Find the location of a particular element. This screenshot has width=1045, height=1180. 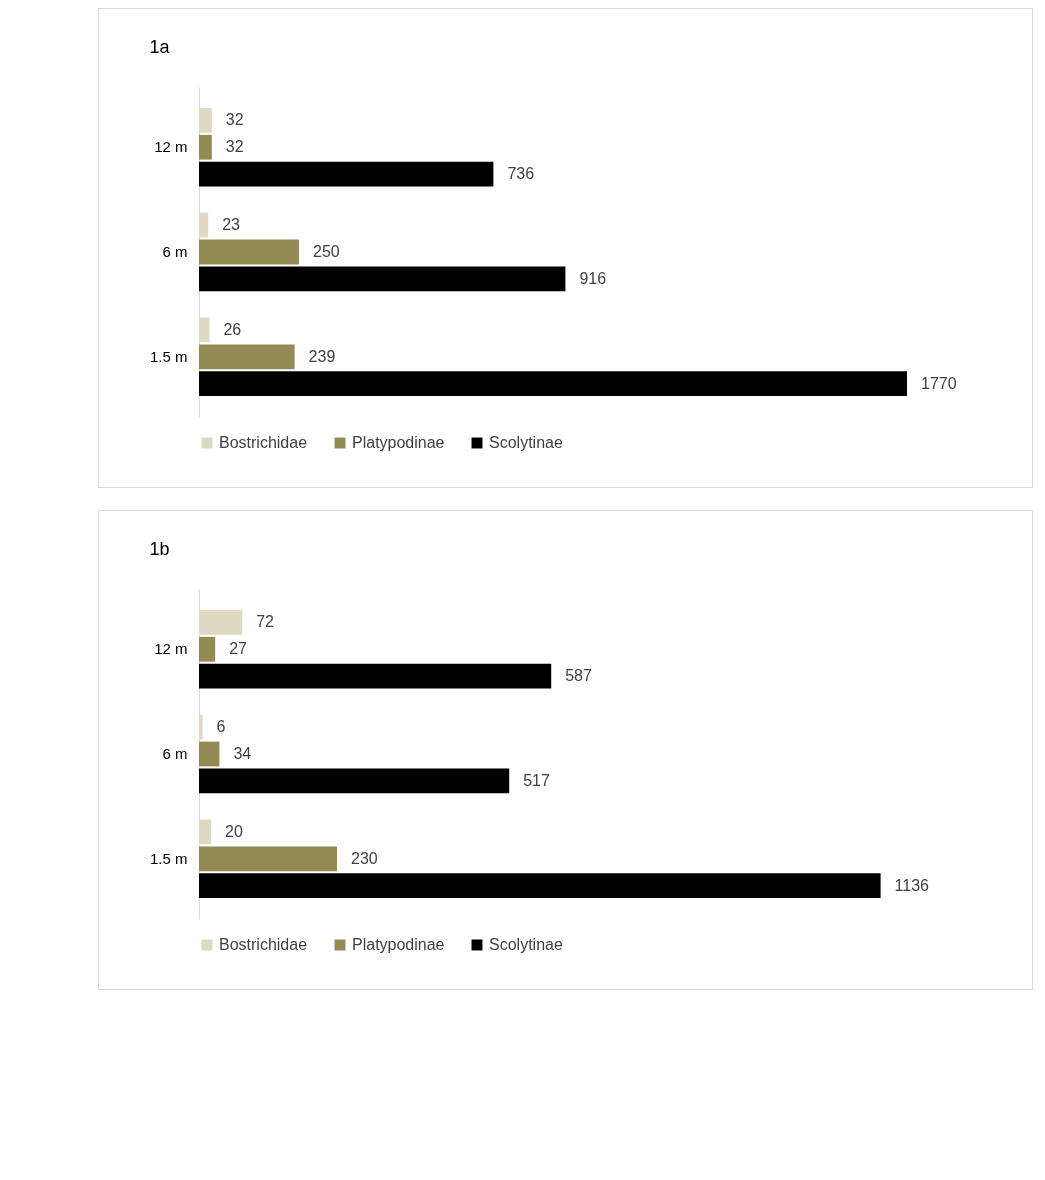

data-label: 916 is located at coordinates (593, 278).